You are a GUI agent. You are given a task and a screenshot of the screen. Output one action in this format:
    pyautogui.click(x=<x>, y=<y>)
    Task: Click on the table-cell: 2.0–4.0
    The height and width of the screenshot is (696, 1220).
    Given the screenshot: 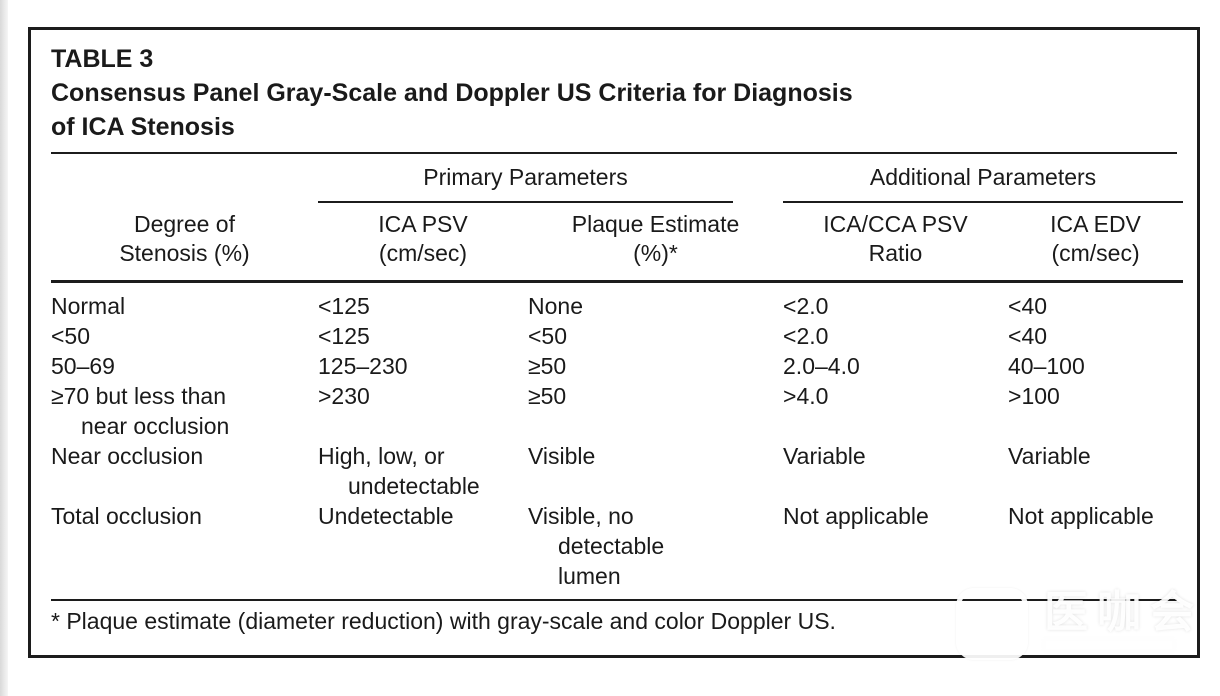 What is the action you would take?
    pyautogui.click(x=821, y=366)
    